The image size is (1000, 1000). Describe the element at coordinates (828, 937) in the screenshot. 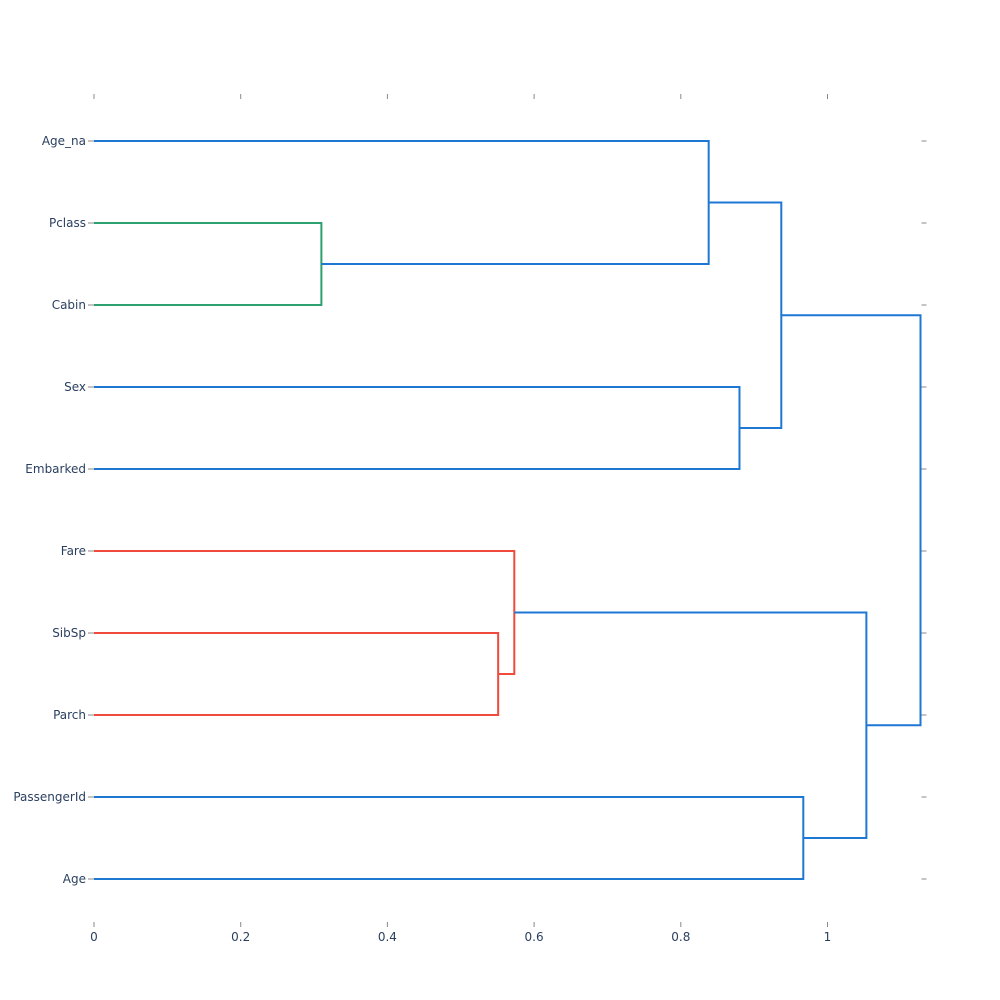

I see `x-tick-label: 1` at that location.